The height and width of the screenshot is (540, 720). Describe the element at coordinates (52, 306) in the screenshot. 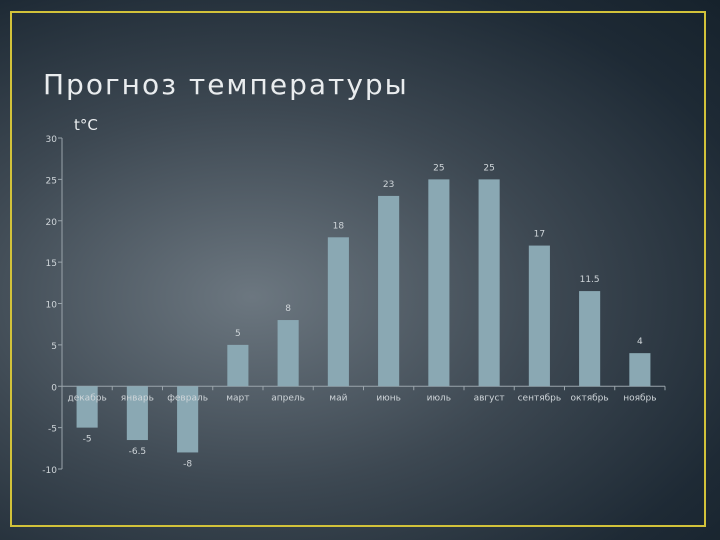

I see `y-tick-label: 10` at that location.